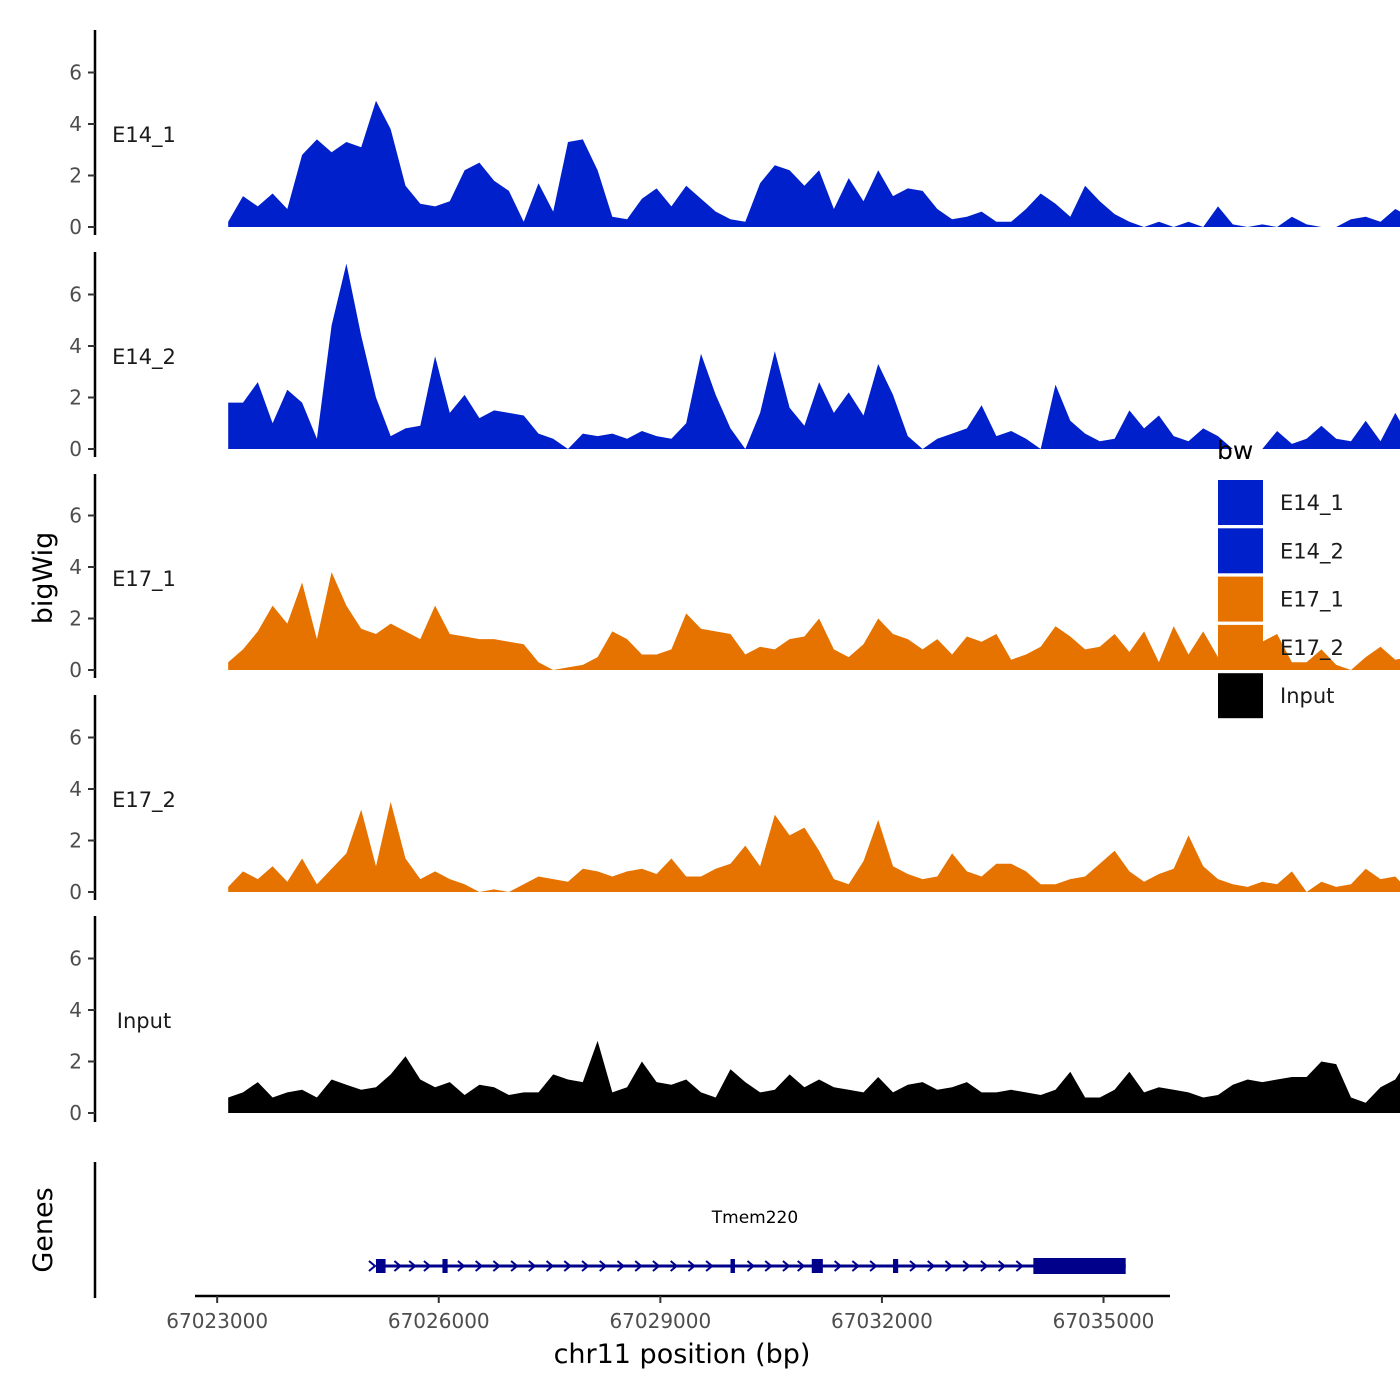  What do you see at coordinates (814, 1076) in the screenshot?
I see `coverage-area-input` at bounding box center [814, 1076].